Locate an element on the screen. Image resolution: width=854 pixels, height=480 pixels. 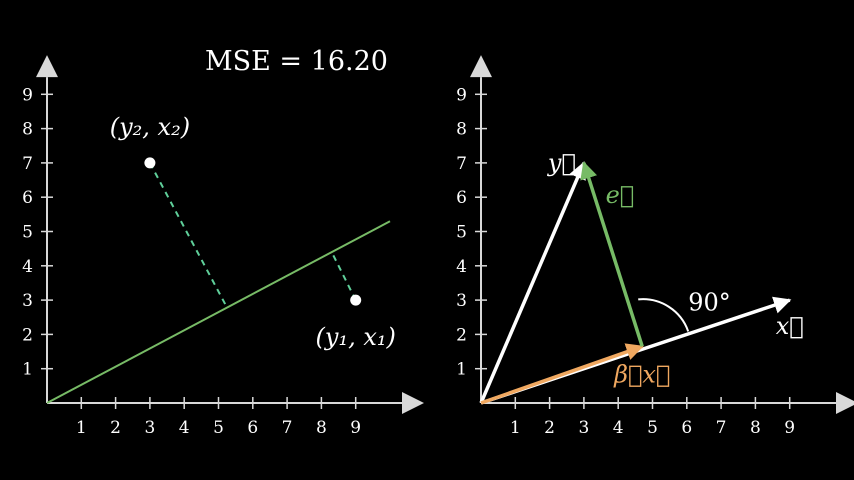
right-x-tick-label: 3 is located at coordinates (583, 428).